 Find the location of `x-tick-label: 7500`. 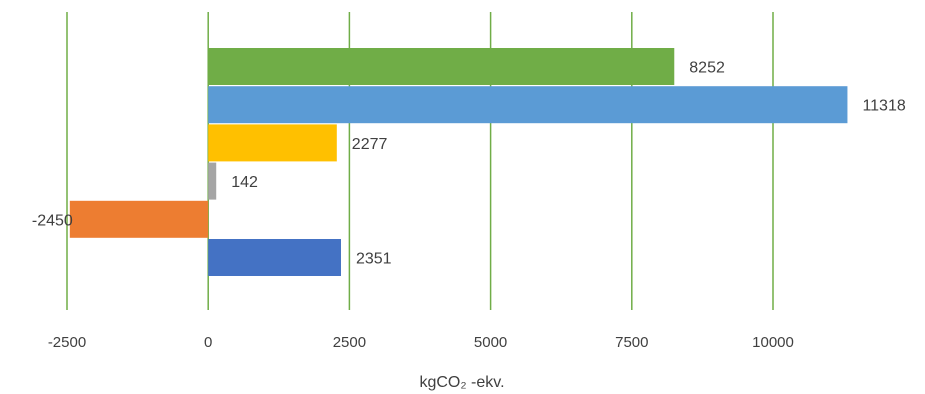

x-tick-label: 7500 is located at coordinates (631, 342).